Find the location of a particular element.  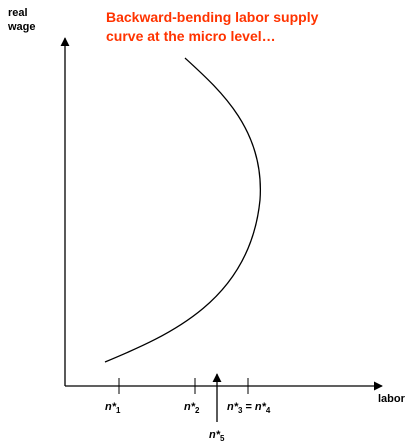

y-axis-label: wage is located at coordinates (21, 27).